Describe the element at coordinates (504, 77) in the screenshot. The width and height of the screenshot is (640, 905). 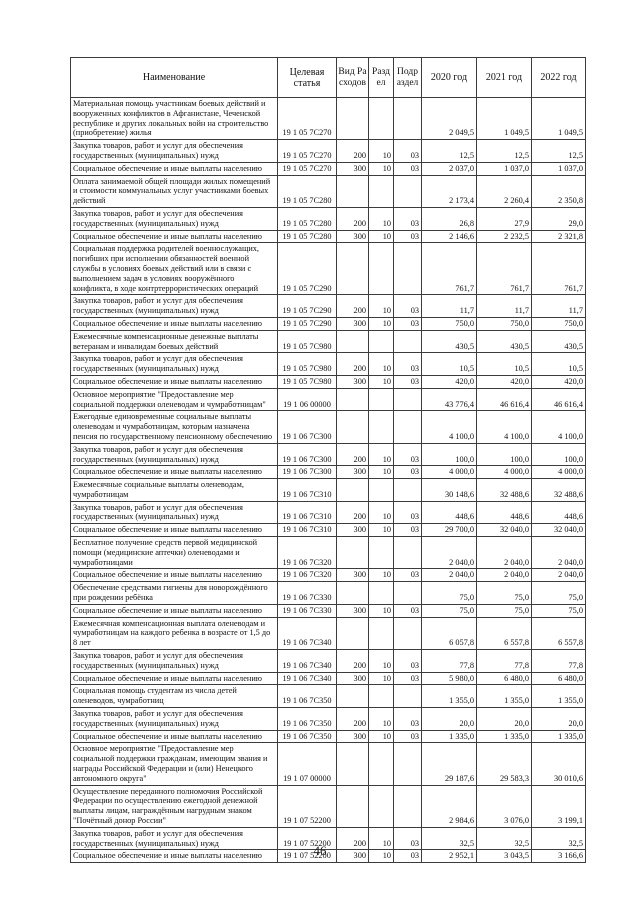
I see `column-header-2021: 2021 год` at that location.